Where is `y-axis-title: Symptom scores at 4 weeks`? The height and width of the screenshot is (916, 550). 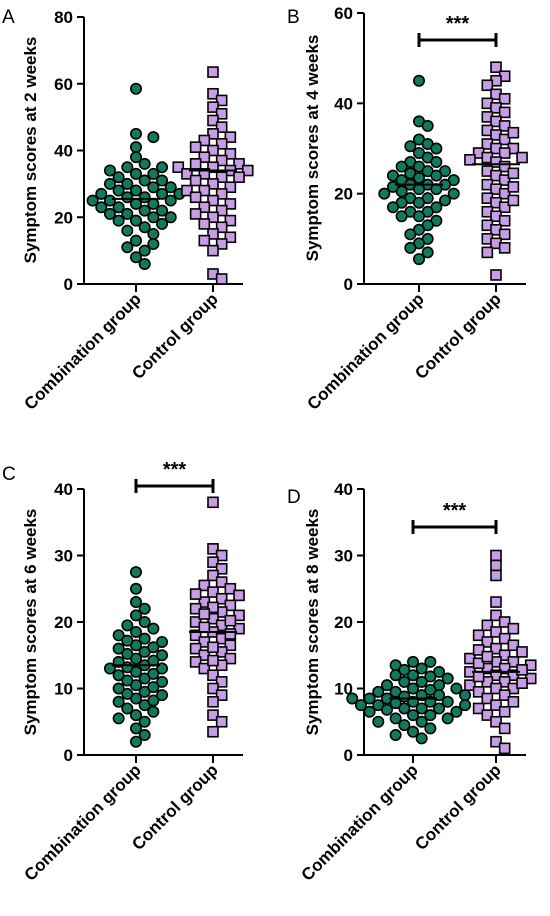 y-axis-title: Symptom scores at 4 weeks is located at coordinates (312, 148).